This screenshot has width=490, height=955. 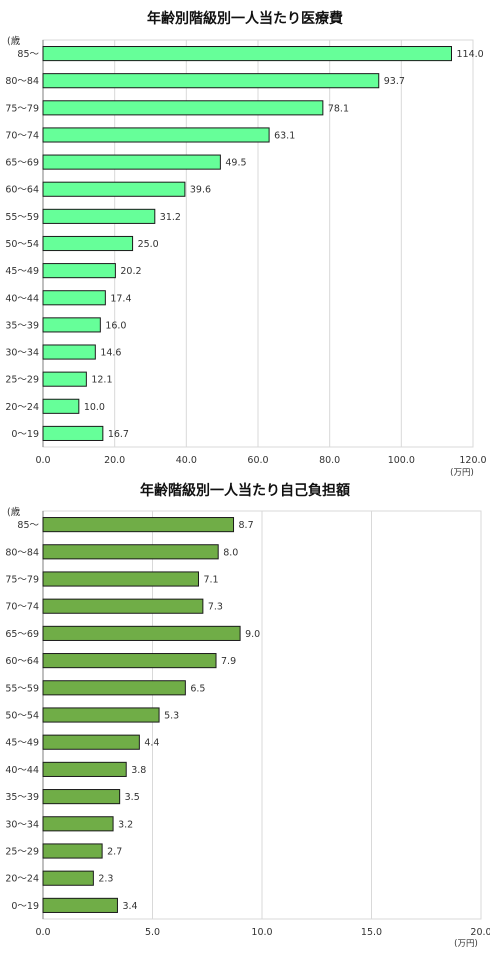 I want to click on data-label: 12.1, so click(x=101, y=380).